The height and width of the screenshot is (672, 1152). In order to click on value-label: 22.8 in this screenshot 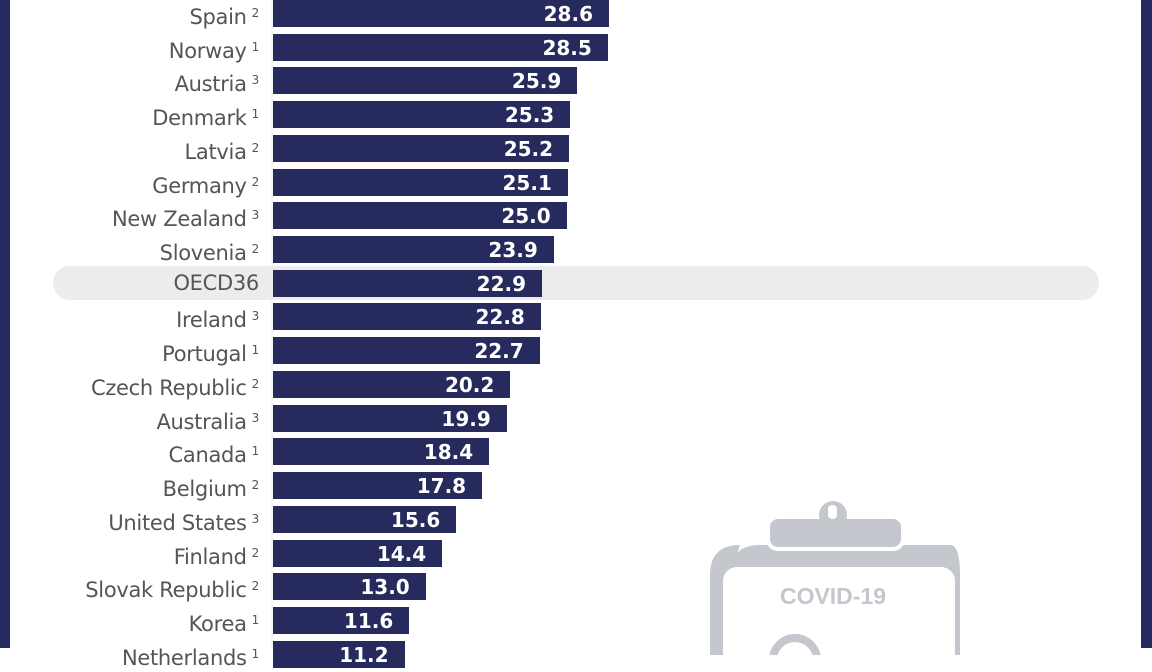, I will do `click(500, 317)`.